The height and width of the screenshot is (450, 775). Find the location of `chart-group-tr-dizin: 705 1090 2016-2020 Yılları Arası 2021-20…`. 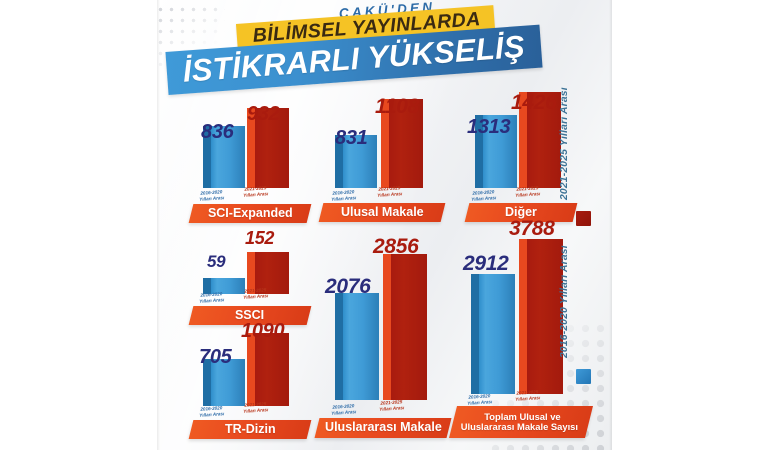

chart-group-tr-dizin: 705 1090 2016-2020 Yılları Arası 2021-20… is located at coordinates (249, 379).